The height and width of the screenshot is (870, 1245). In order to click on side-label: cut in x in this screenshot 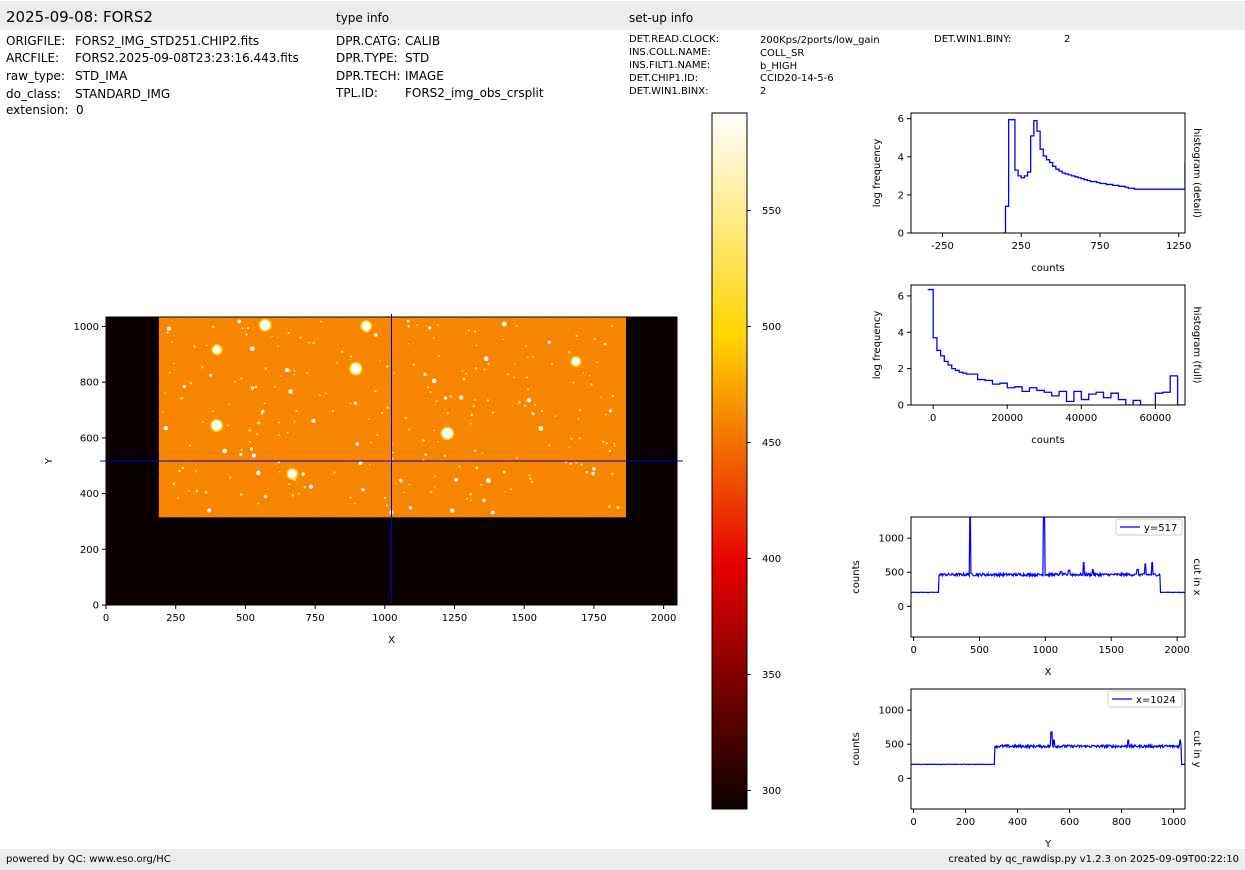, I will do `click(1196, 576)`.